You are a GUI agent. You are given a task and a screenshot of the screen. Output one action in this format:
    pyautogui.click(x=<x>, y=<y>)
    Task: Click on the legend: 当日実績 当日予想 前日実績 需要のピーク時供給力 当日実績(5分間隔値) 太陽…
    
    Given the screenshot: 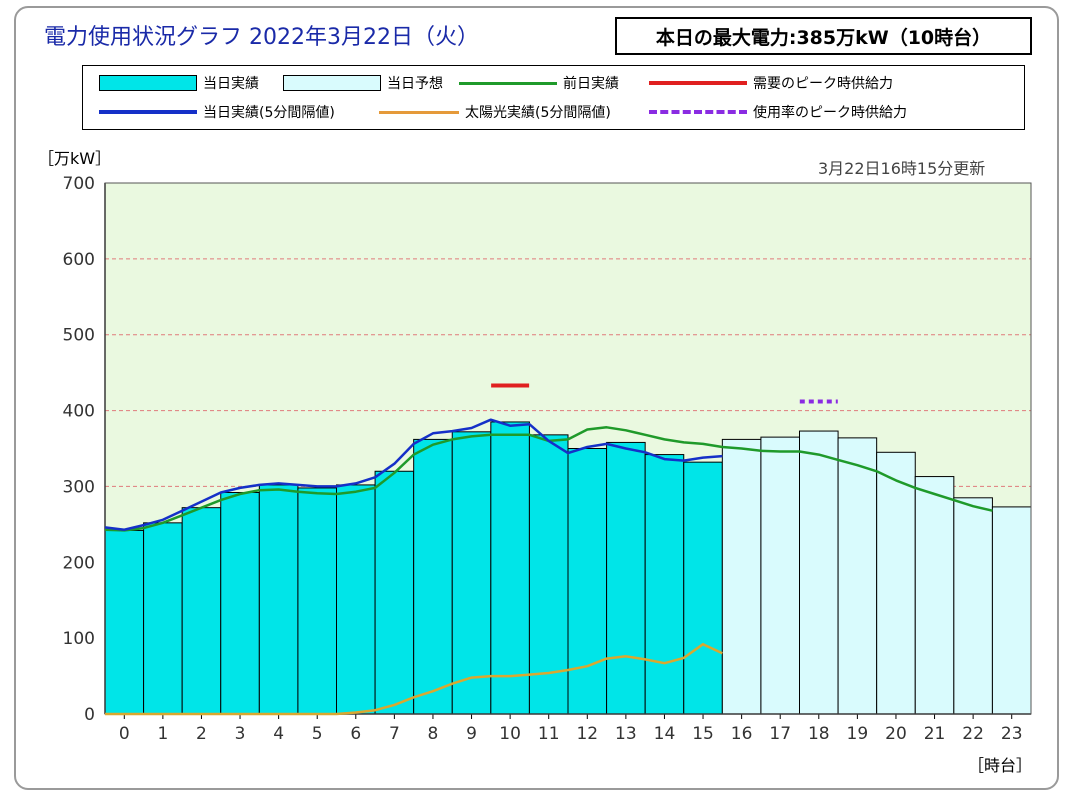 What is the action you would take?
    pyautogui.click(x=553, y=97)
    